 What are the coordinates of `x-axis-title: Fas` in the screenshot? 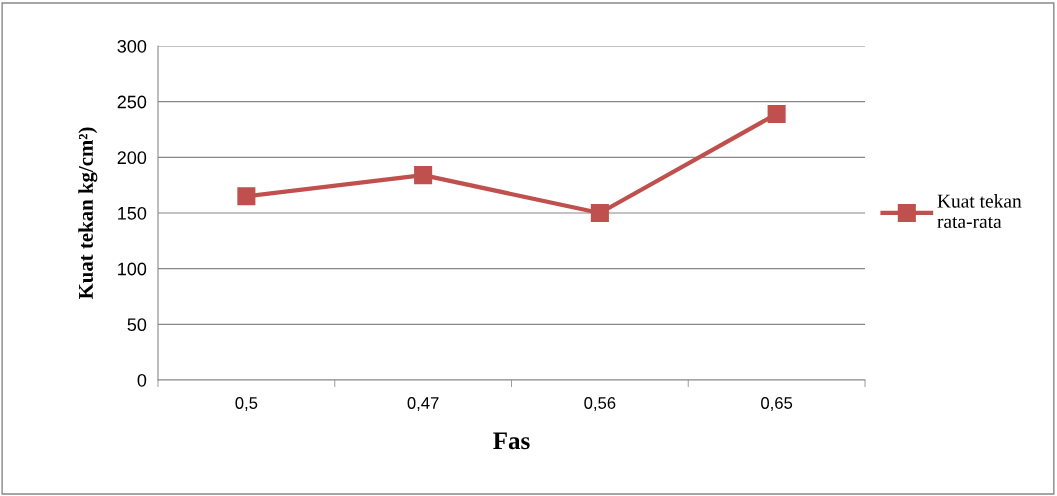 It's located at (511, 441).